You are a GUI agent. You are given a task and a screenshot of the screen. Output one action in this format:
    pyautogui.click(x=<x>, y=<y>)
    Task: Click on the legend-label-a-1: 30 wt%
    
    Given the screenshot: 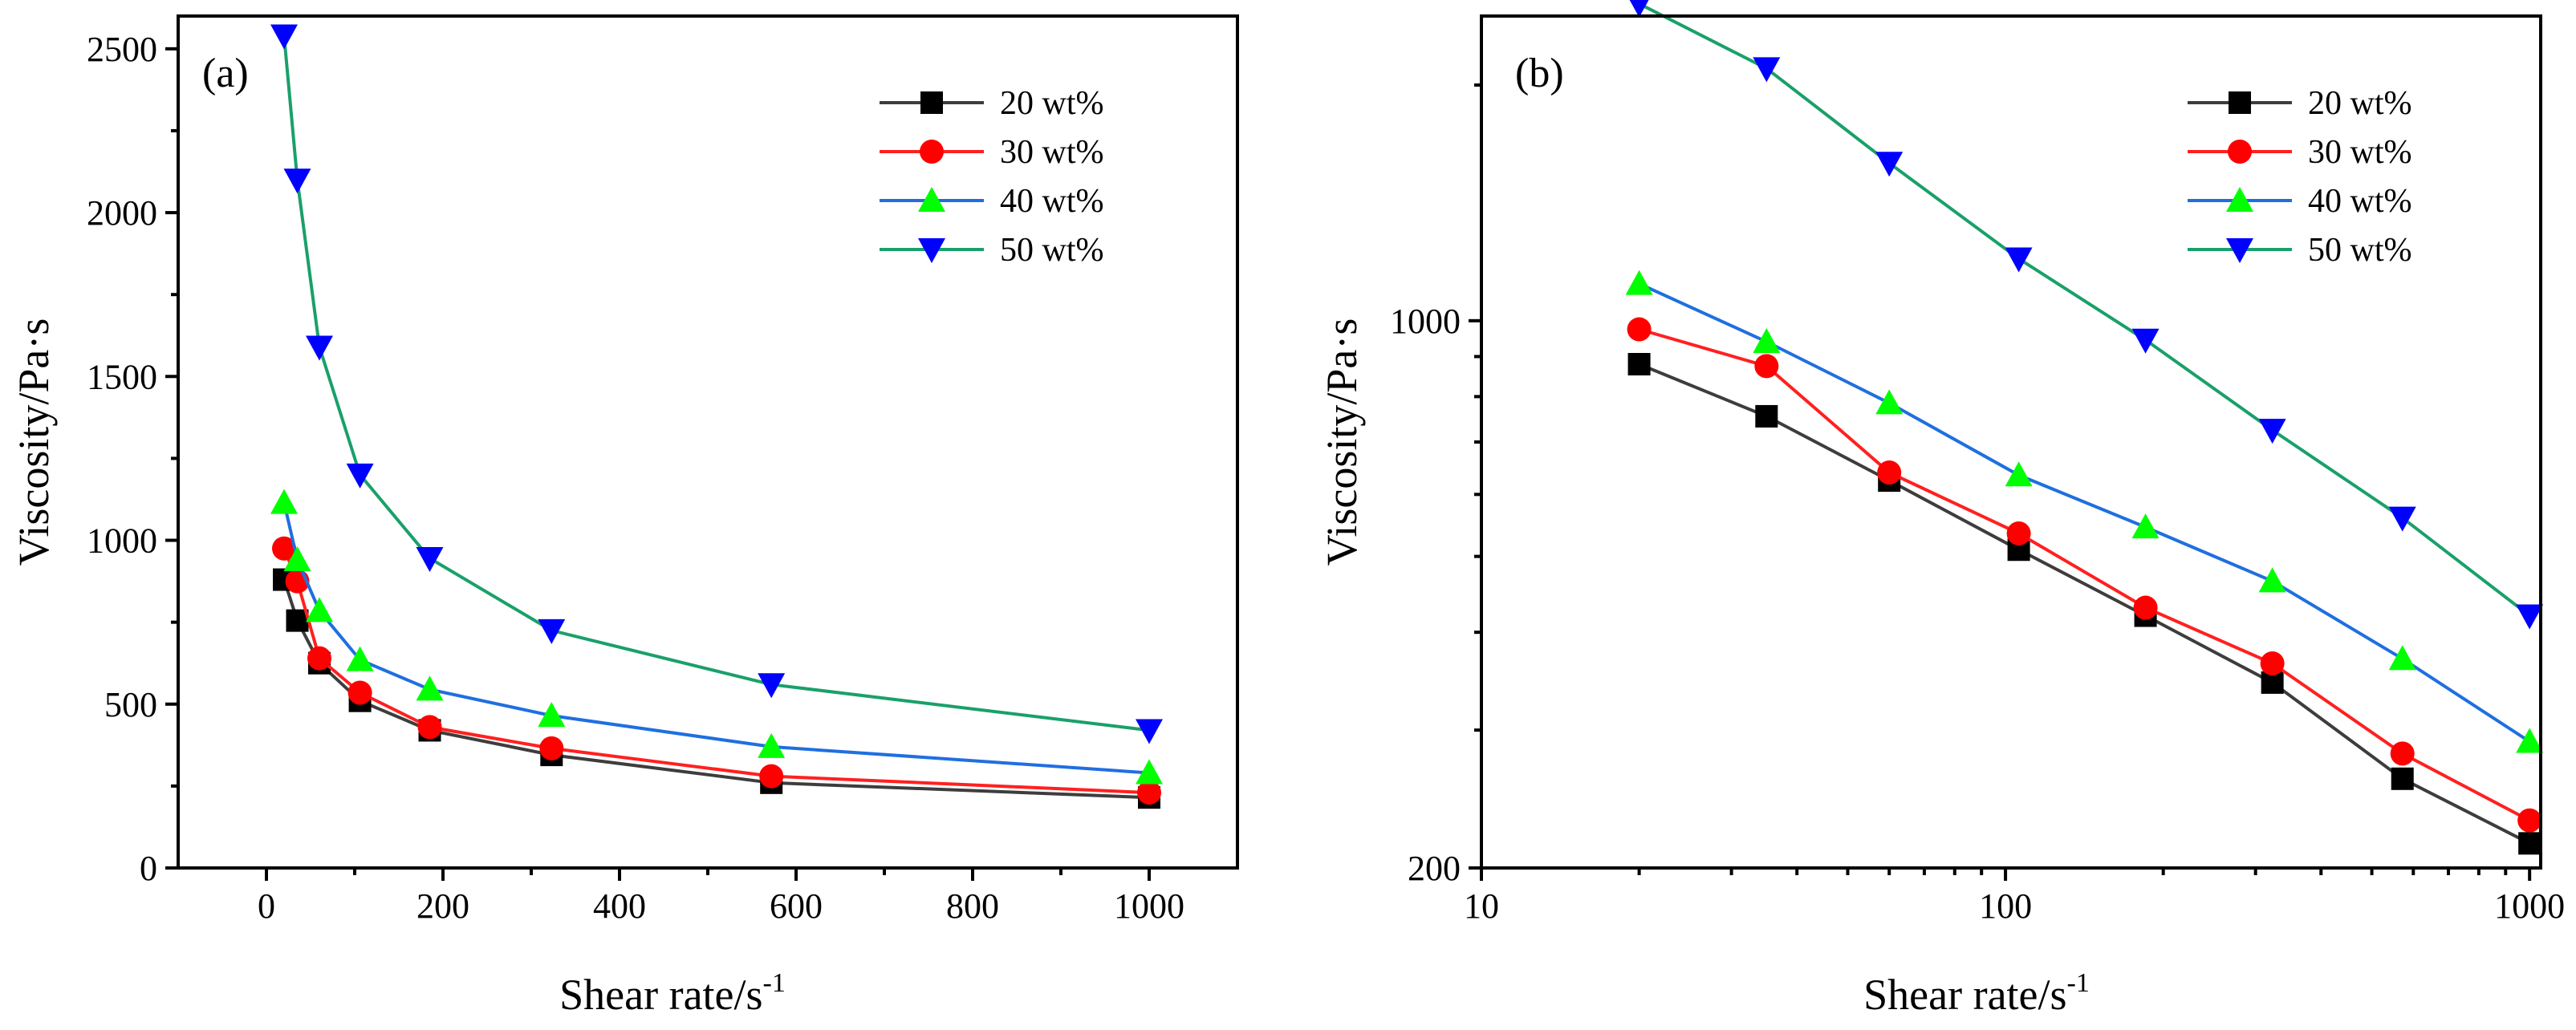 What is the action you would take?
    pyautogui.click(x=1052, y=152)
    